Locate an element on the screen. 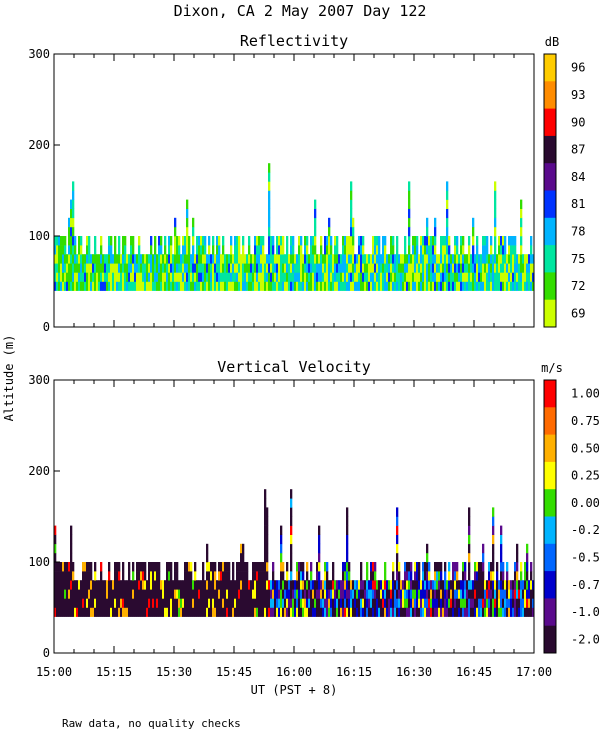 The height and width of the screenshot is (750, 600). velocity-colorbar-label: 1.00 is located at coordinates (585, 394).